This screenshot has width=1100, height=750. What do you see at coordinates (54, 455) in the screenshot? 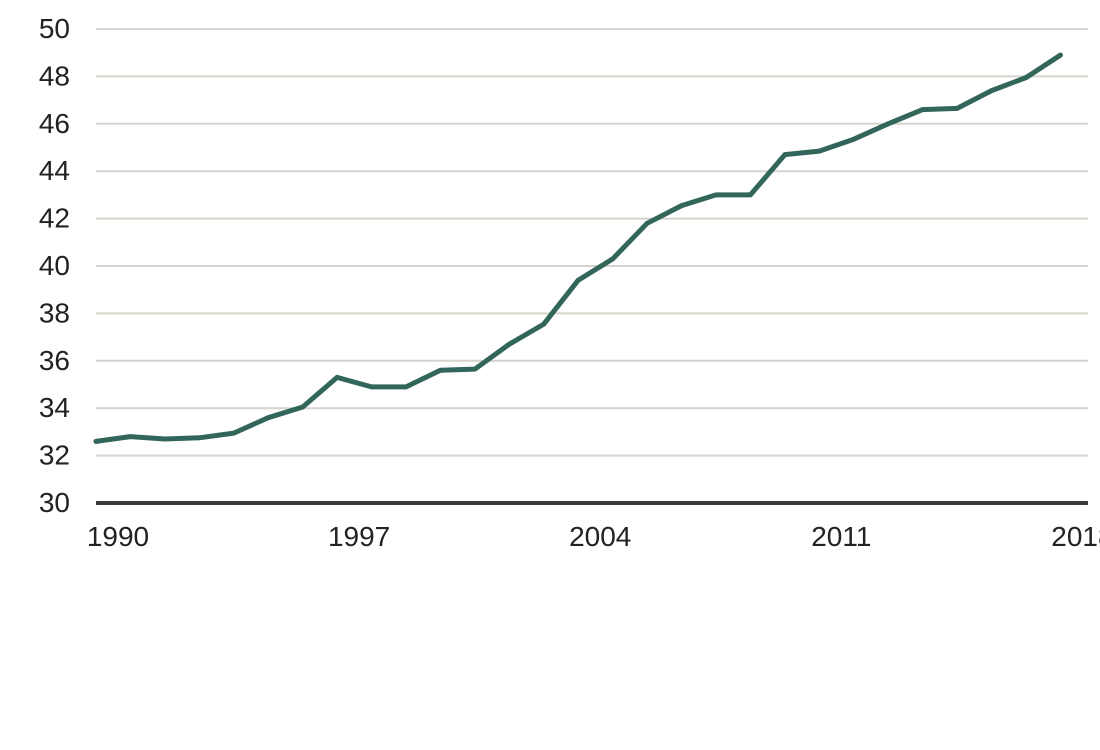
I see `y-tick-label: 32` at bounding box center [54, 455].